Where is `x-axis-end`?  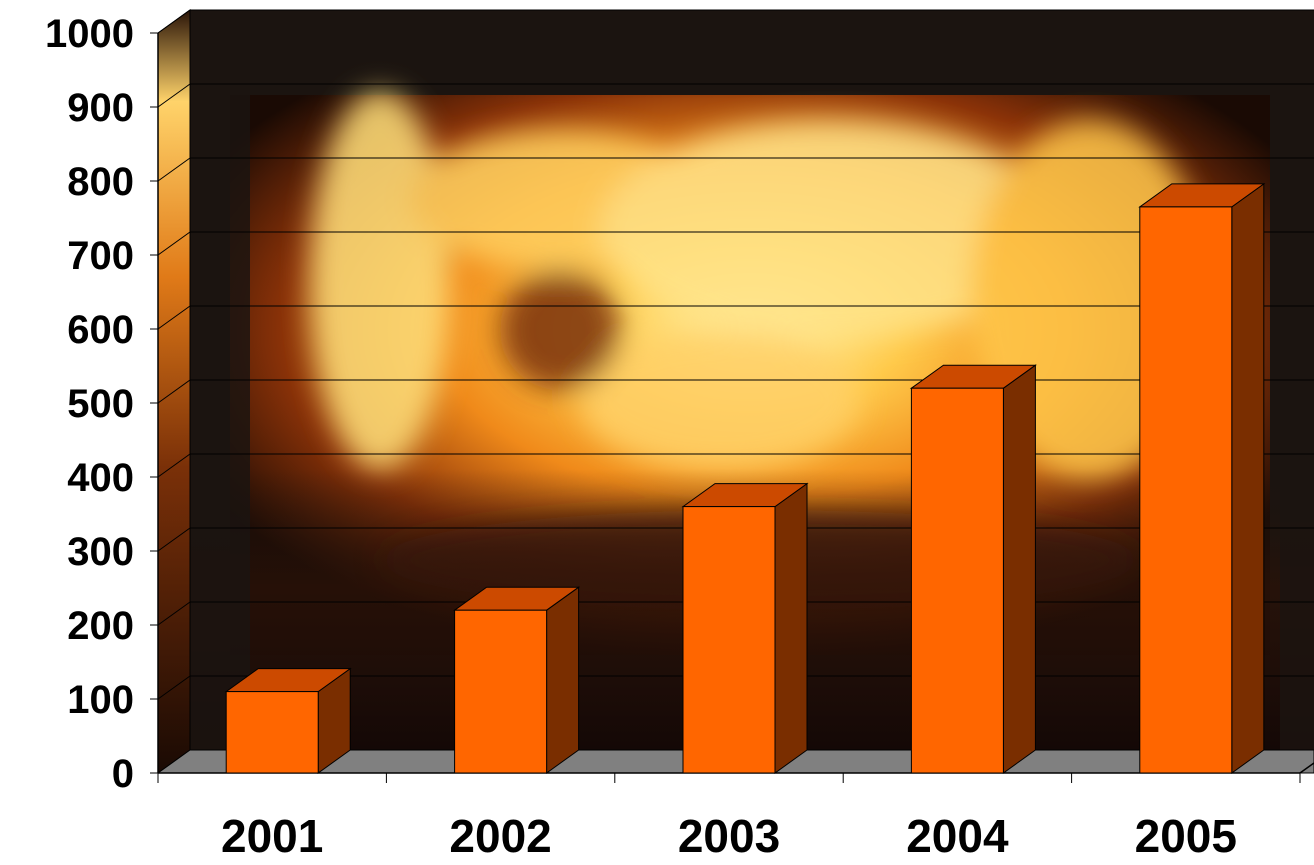 x-axis-end is located at coordinates (1306, 768).